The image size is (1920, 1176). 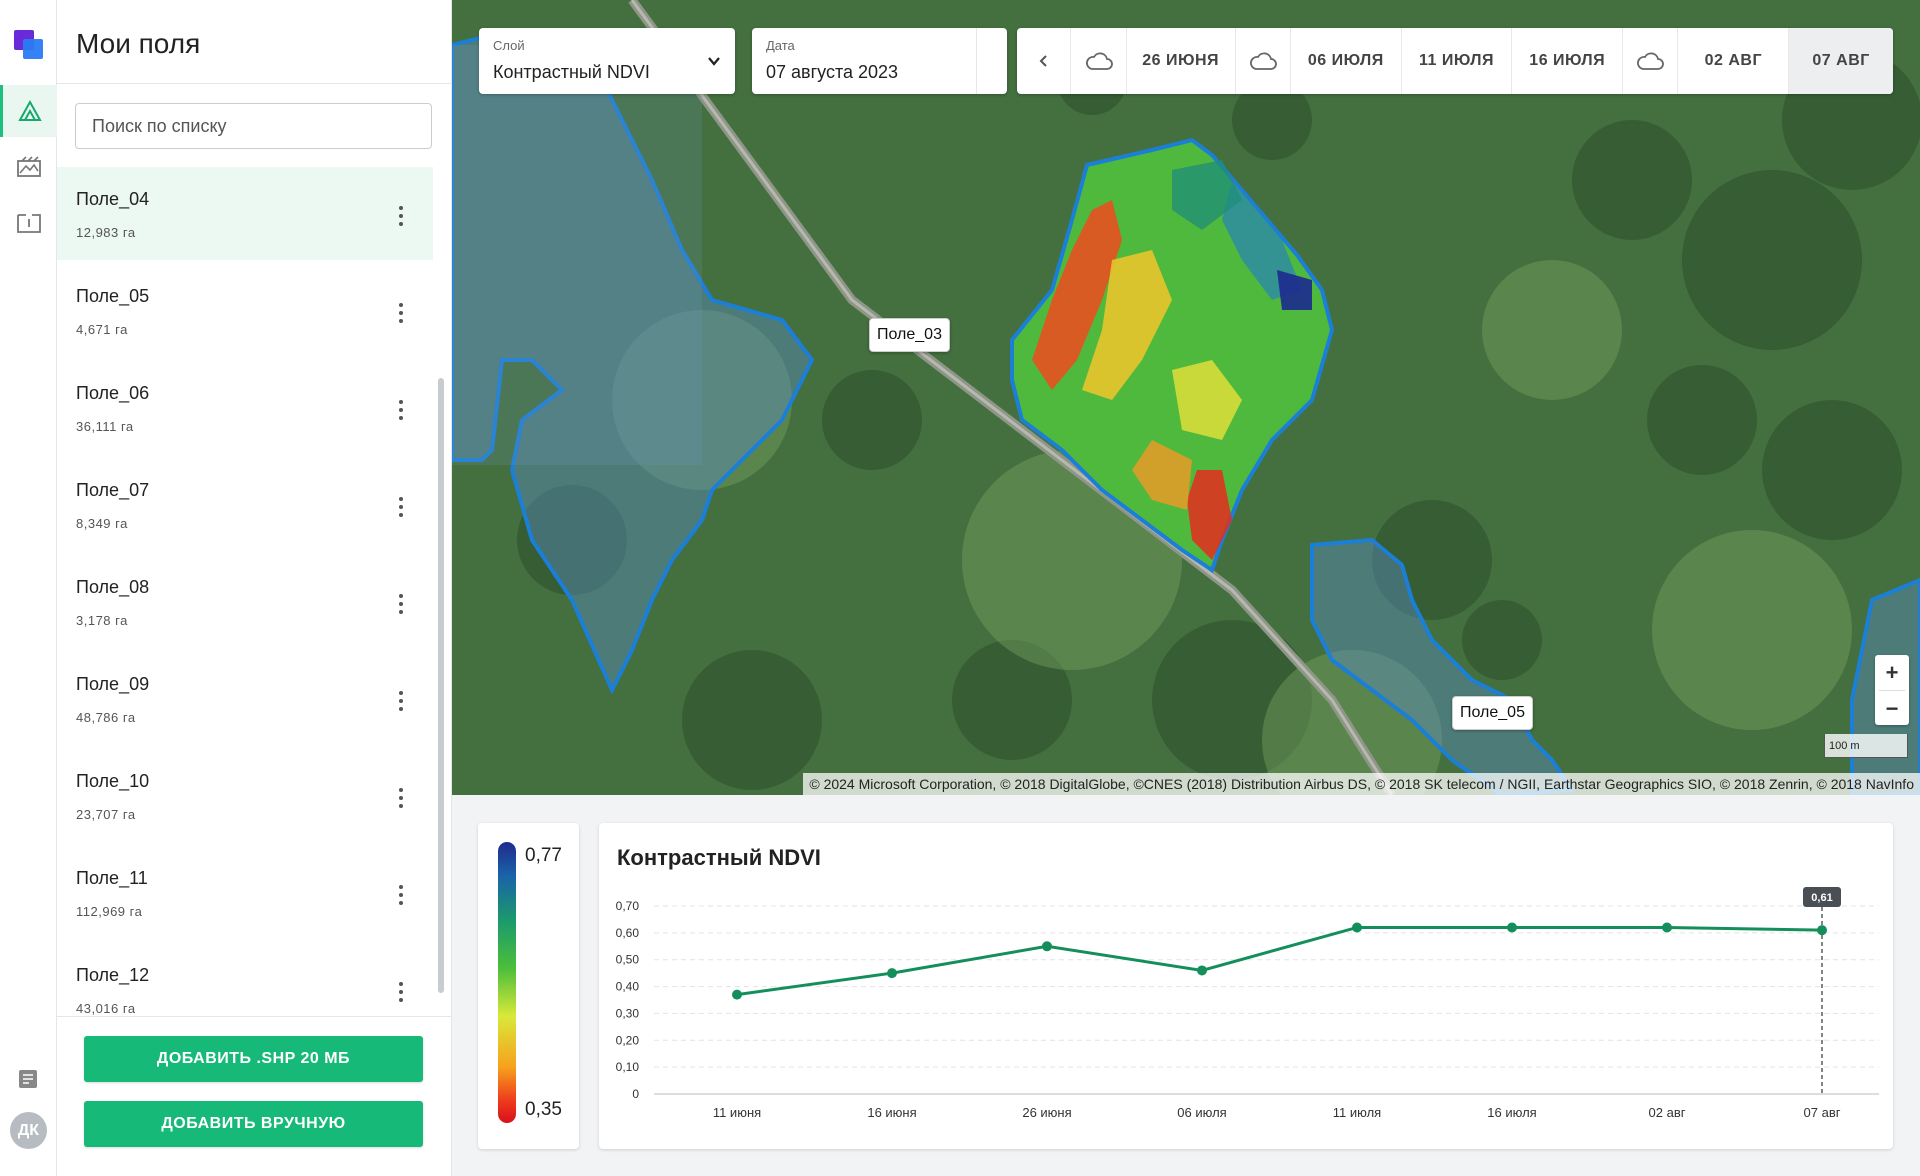 I want to click on cloud-icon, so click(x=1651, y=61).